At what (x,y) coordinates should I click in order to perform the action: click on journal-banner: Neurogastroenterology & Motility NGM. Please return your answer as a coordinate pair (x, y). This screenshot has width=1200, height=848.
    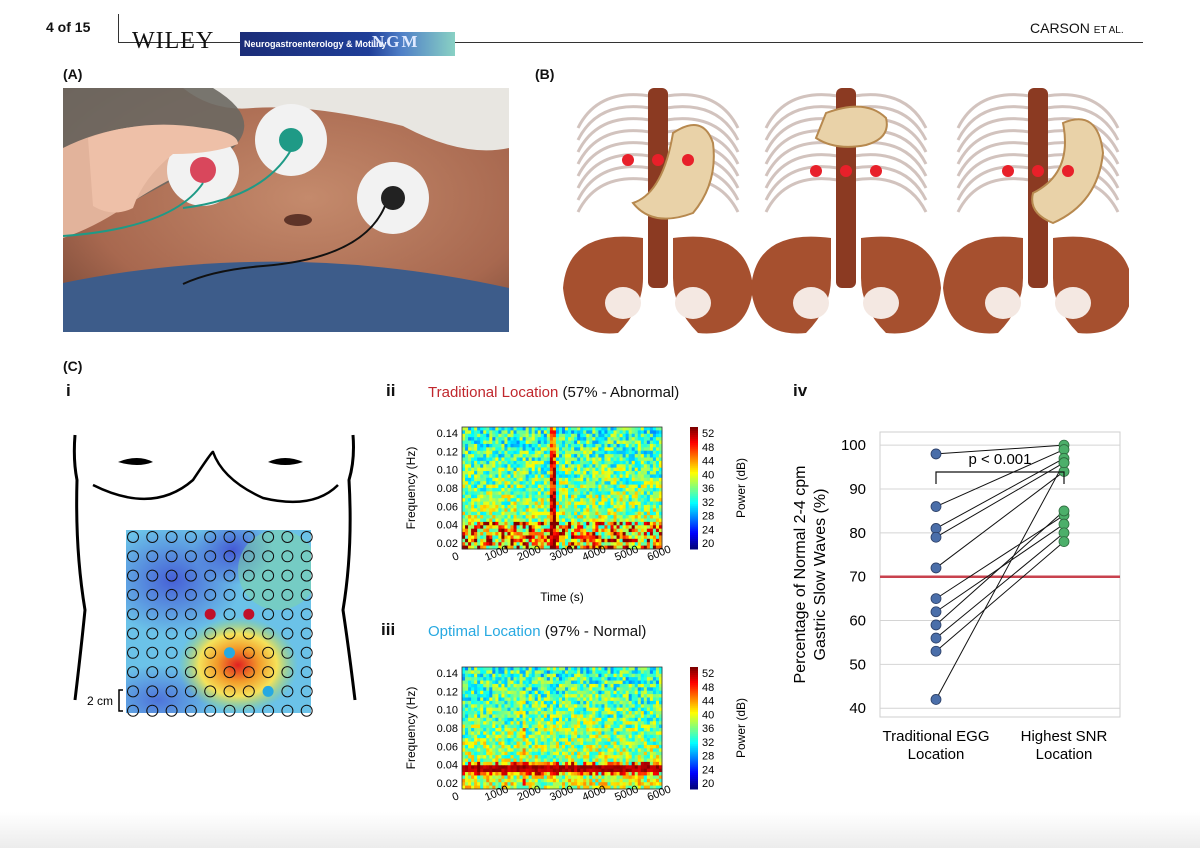
    Looking at the image, I should click on (347, 44).